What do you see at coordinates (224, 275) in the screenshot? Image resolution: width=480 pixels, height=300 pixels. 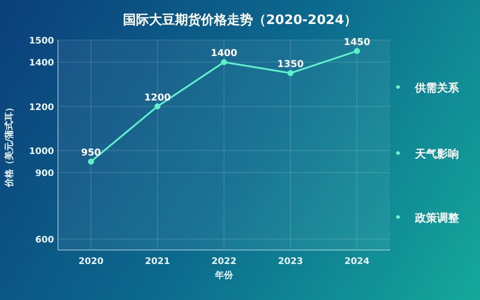 I see `x-axis-title: 年份` at bounding box center [224, 275].